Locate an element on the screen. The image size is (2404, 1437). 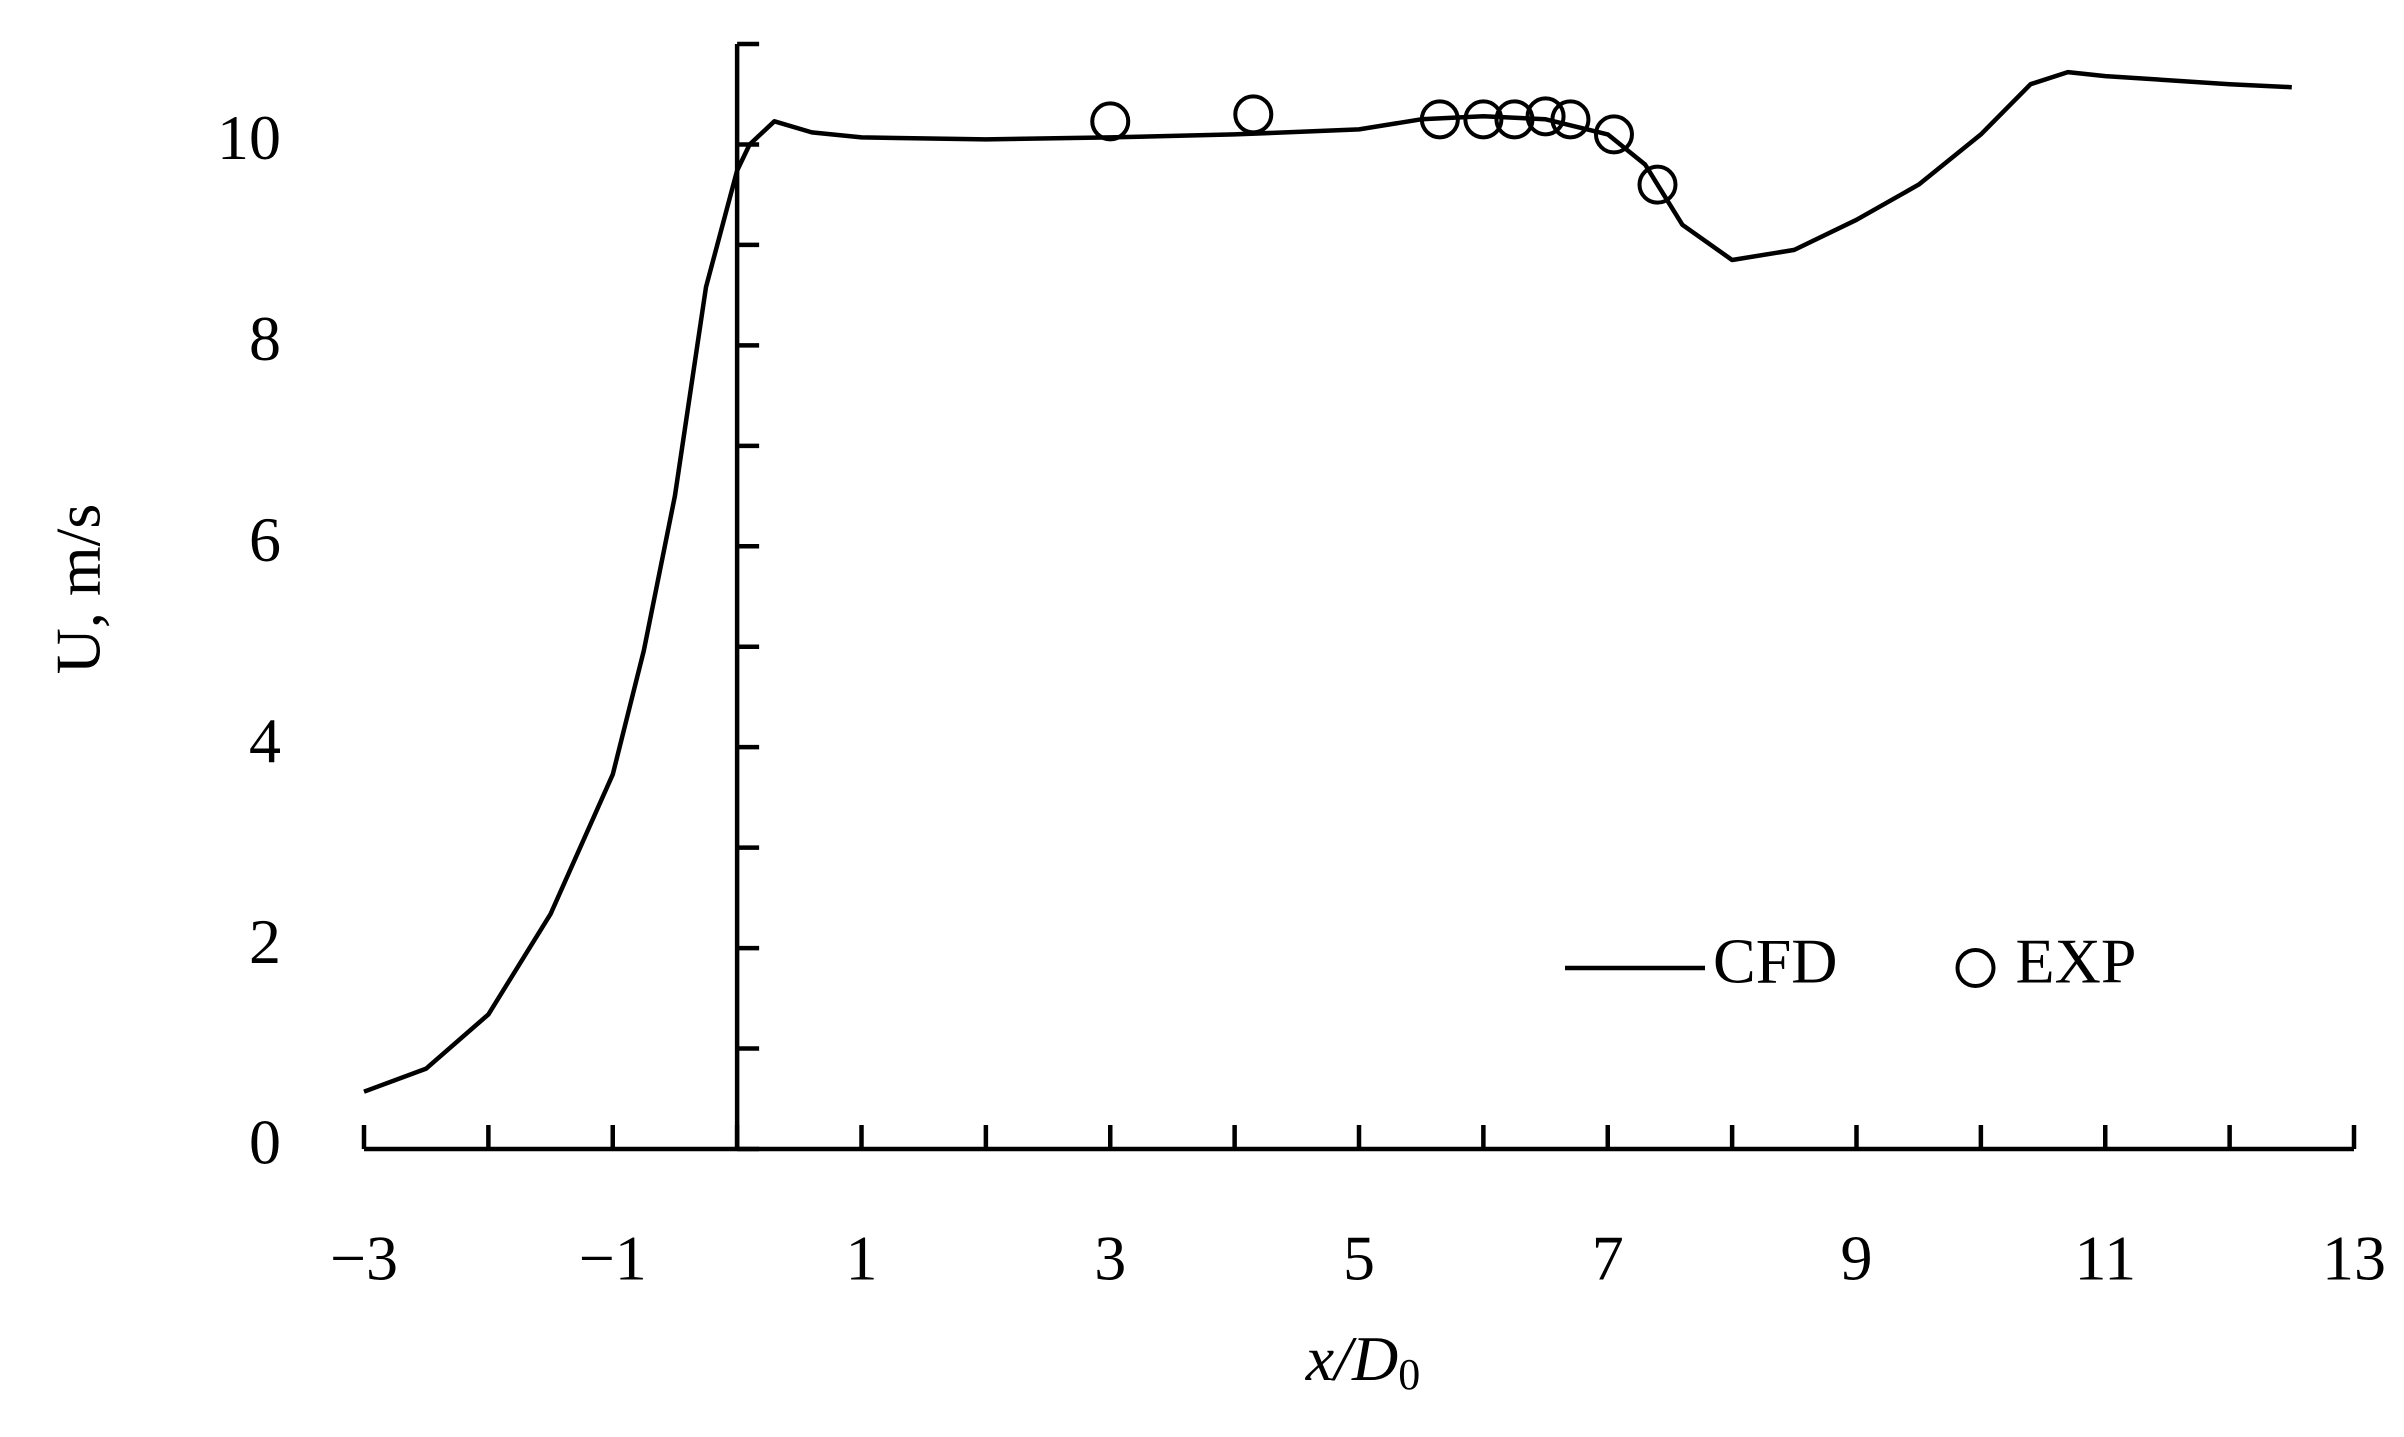
x-tick-label: 13 is located at coordinates (2354, 1258).